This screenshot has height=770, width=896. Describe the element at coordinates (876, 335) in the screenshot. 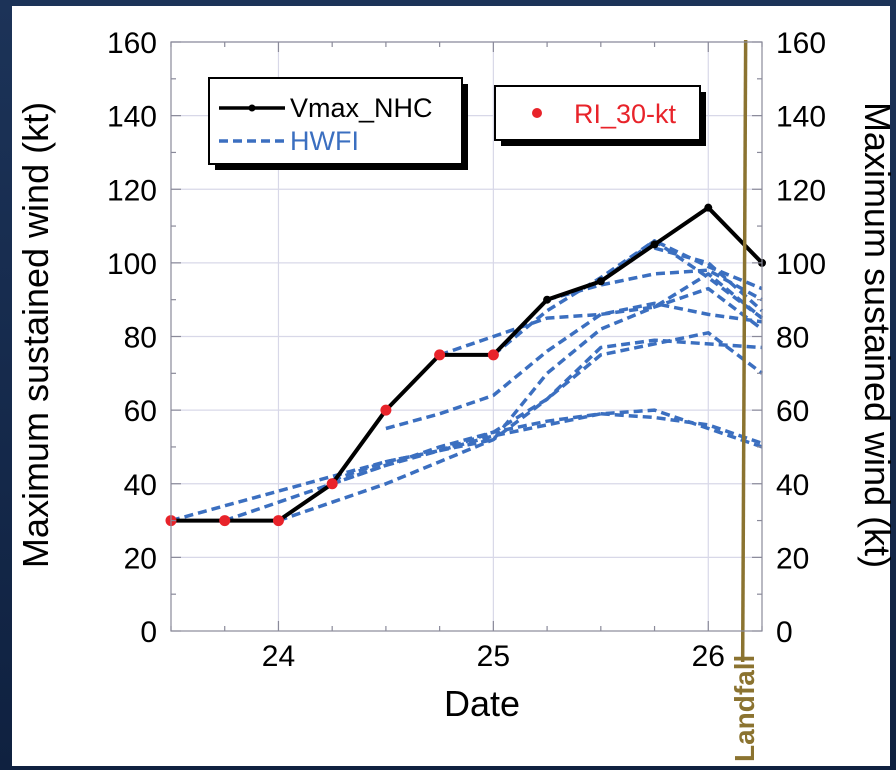

I see `y-axis-title-right: Maximum sustained wind (kt)` at that location.